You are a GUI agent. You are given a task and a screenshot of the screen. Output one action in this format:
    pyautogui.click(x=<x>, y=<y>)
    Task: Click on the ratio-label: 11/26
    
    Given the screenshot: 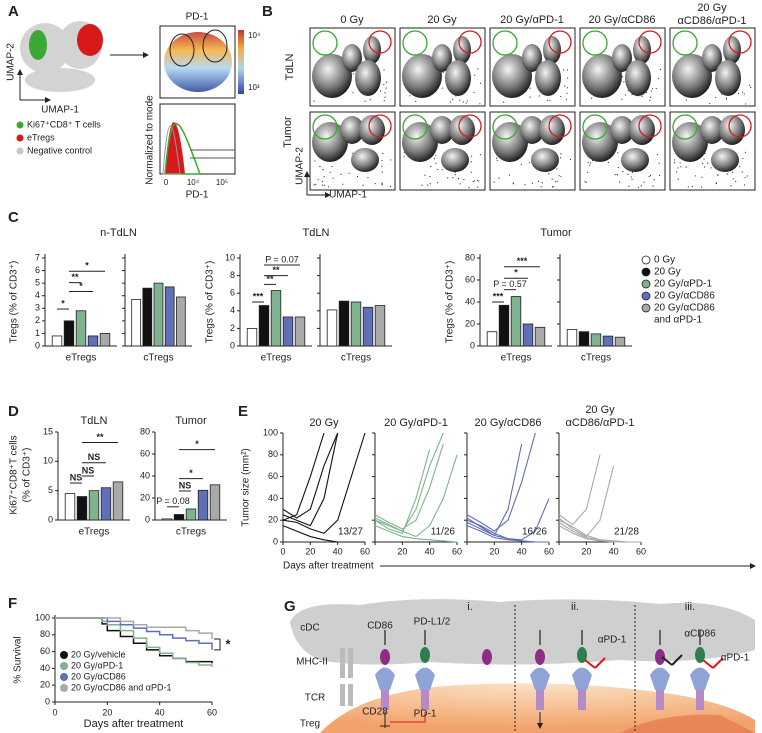 What is the action you would take?
    pyautogui.click(x=443, y=532)
    